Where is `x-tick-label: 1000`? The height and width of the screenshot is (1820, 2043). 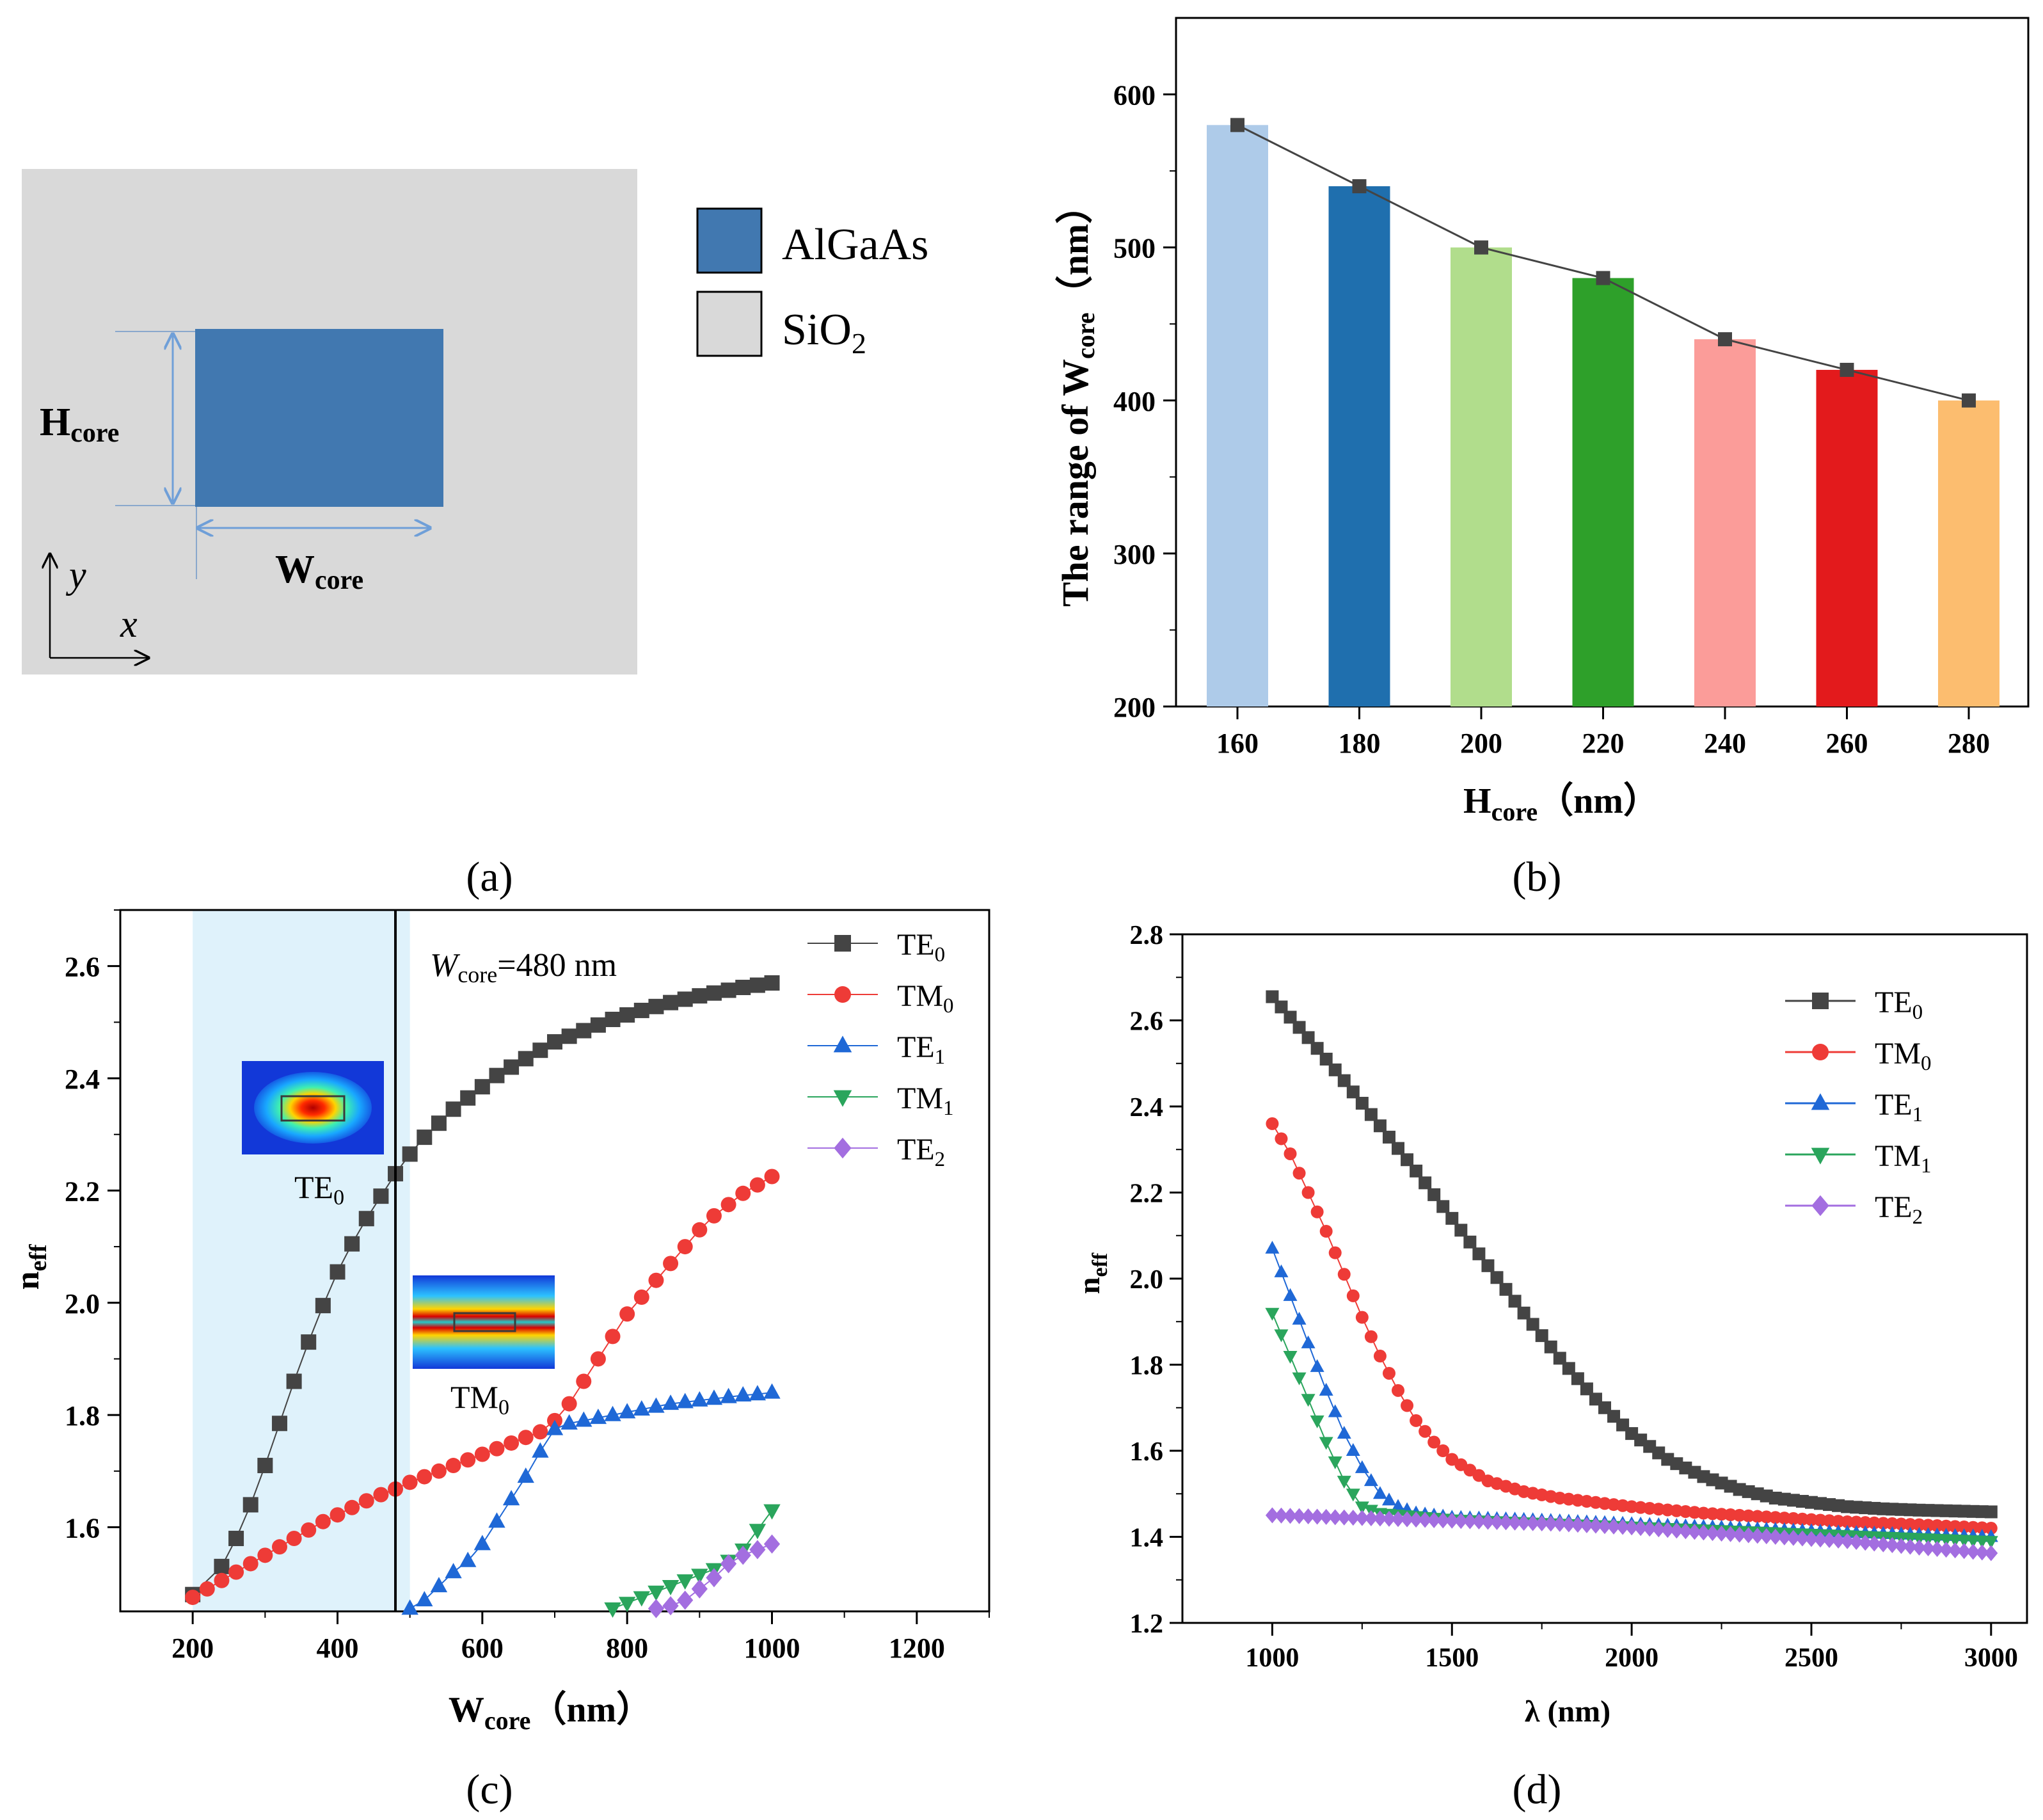
x-tick-label: 1000 is located at coordinates (772, 1648).